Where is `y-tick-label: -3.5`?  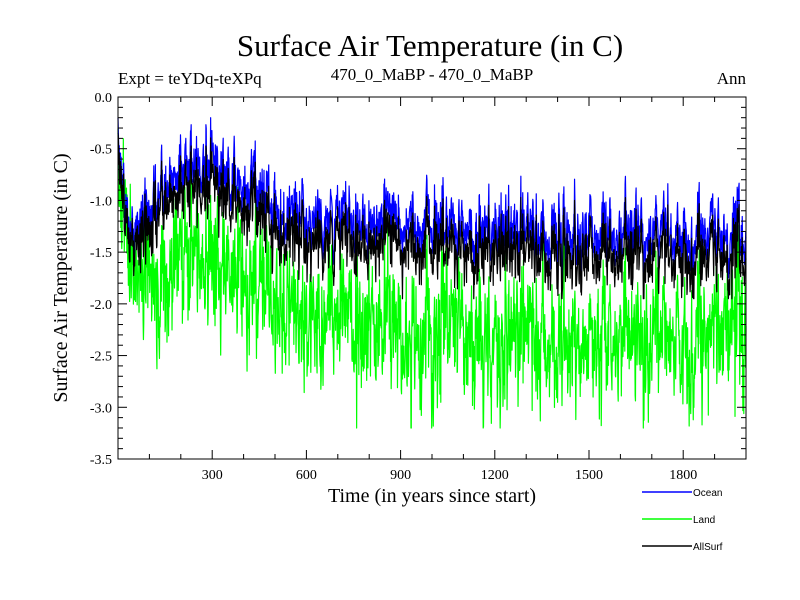 y-tick-label: -3.5 is located at coordinates (101, 460).